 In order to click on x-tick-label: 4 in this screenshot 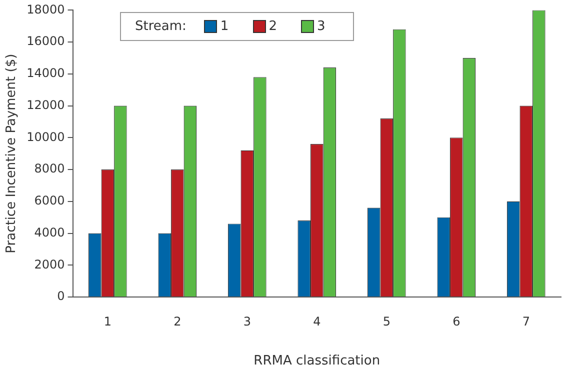, I will do `click(317, 321)`.